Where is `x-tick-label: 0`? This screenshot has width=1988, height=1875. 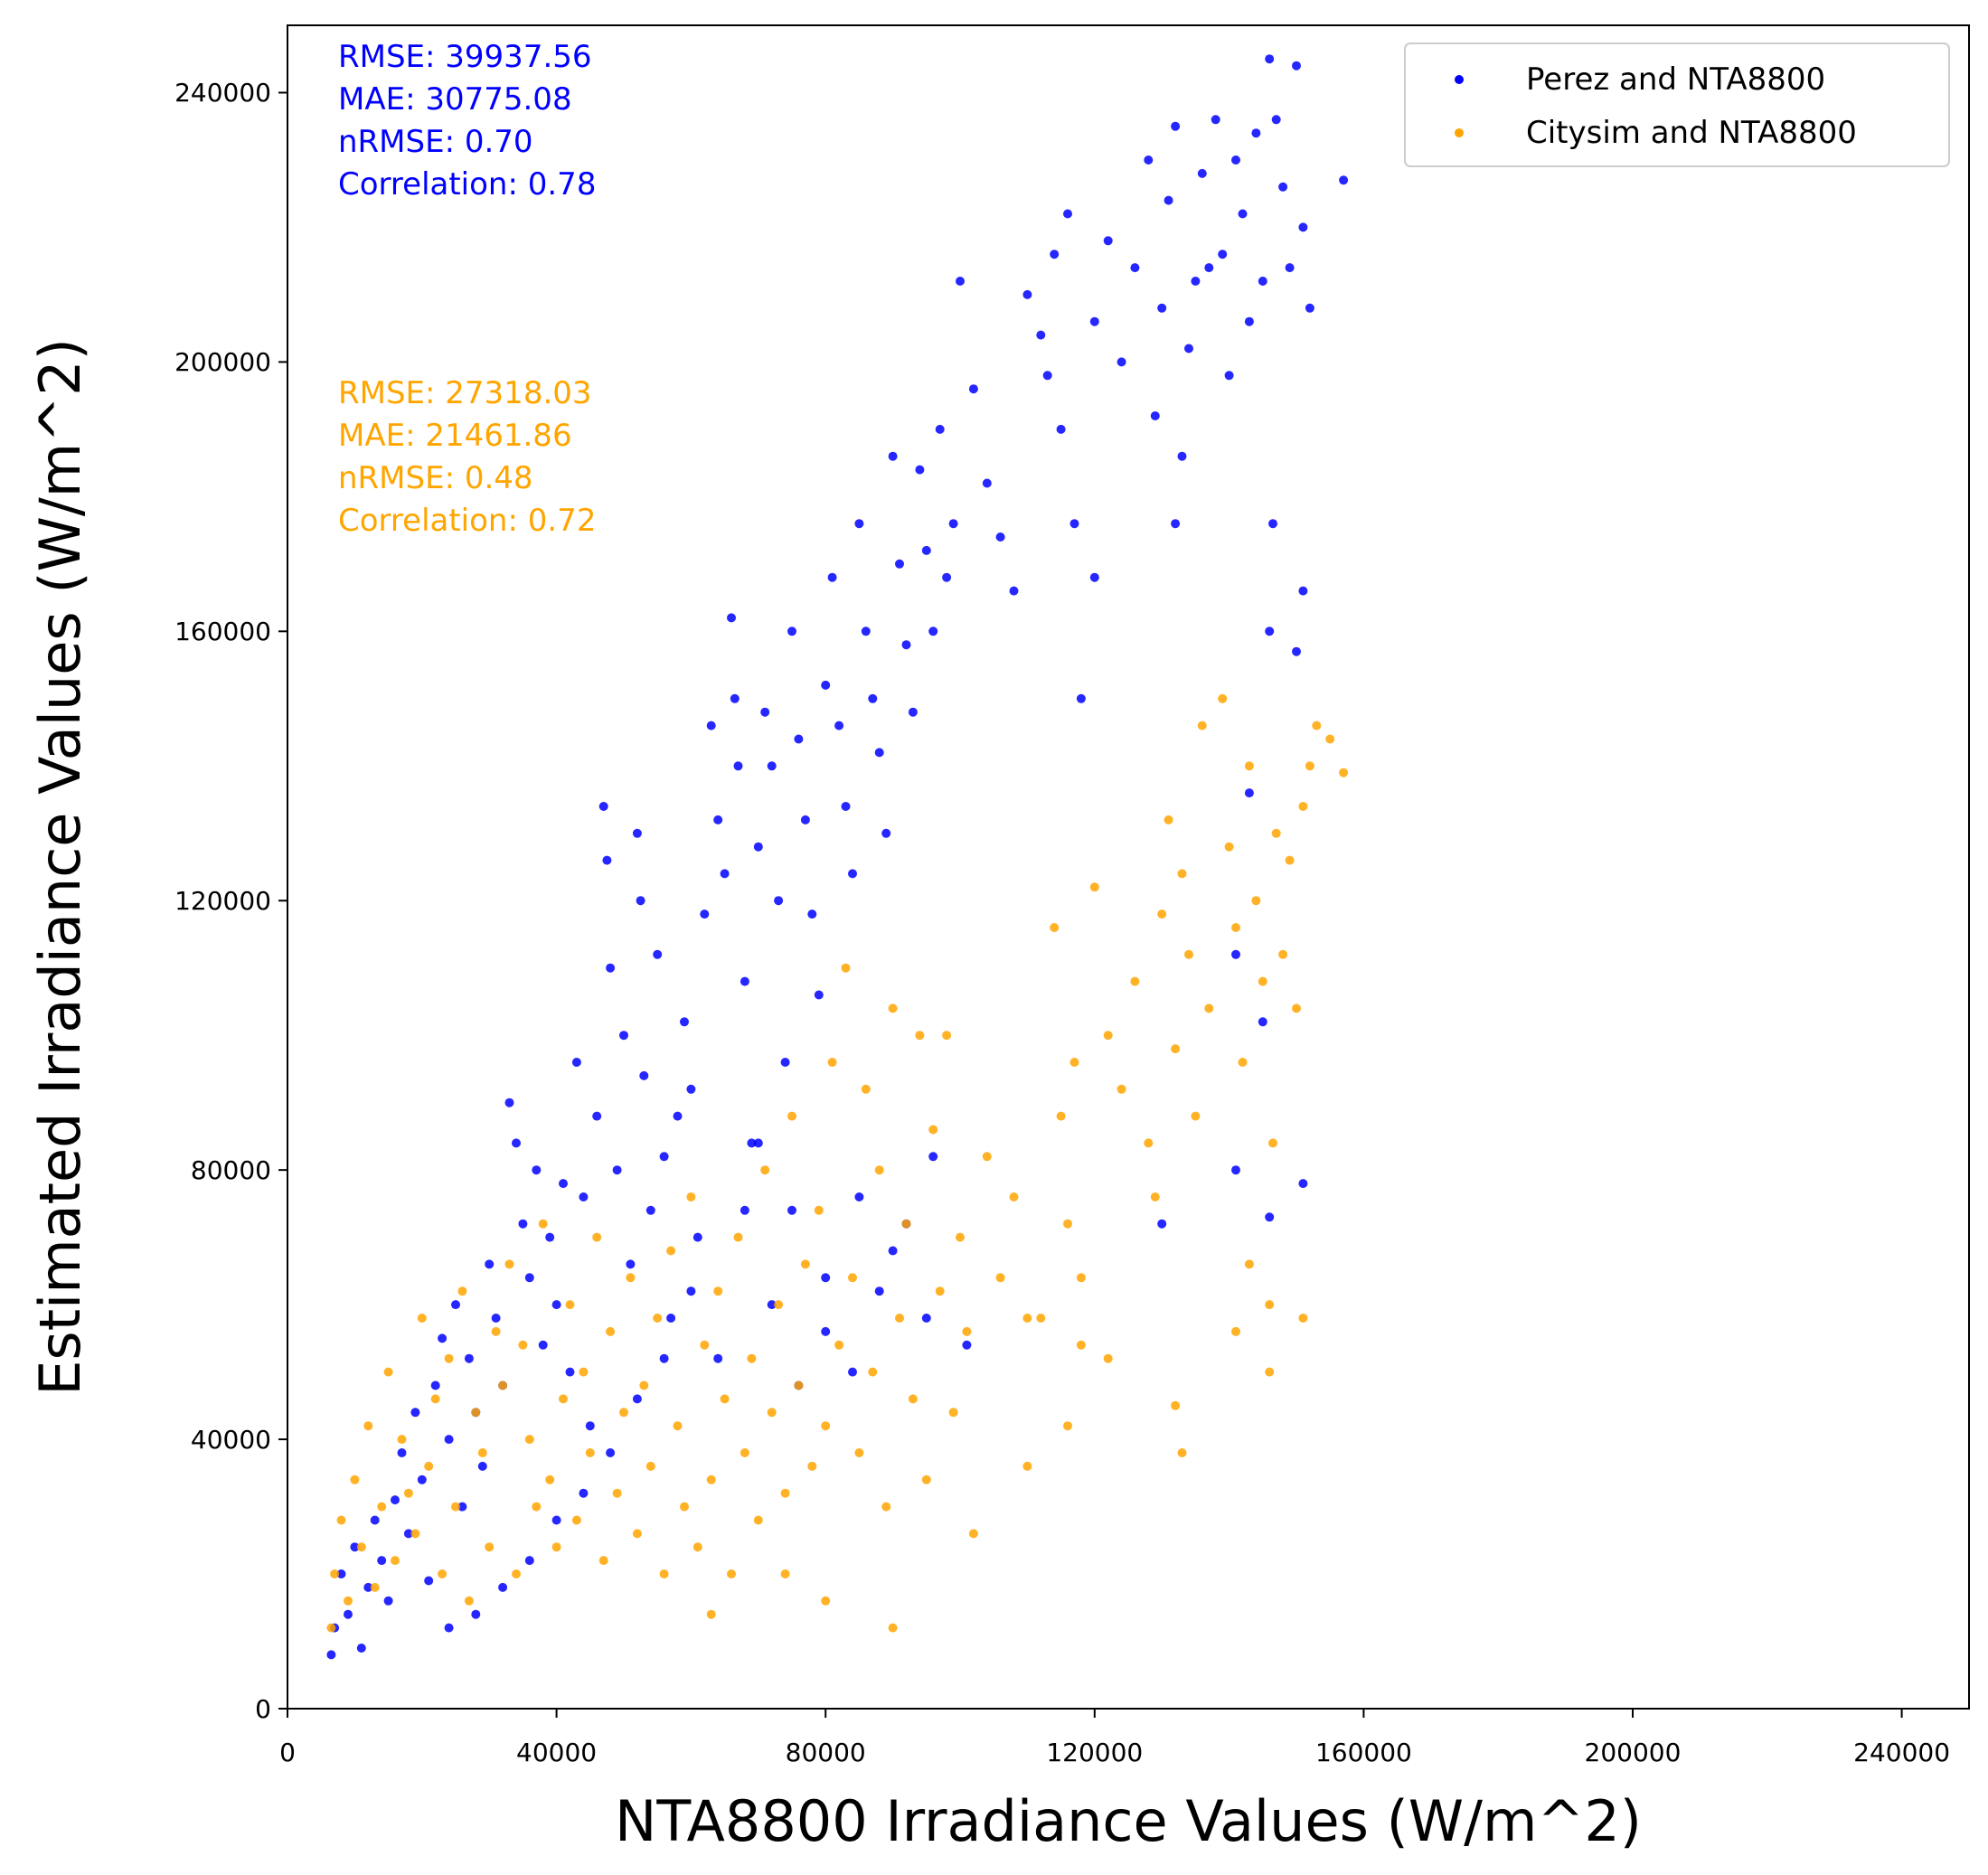
x-tick-label: 0 is located at coordinates (287, 1753).